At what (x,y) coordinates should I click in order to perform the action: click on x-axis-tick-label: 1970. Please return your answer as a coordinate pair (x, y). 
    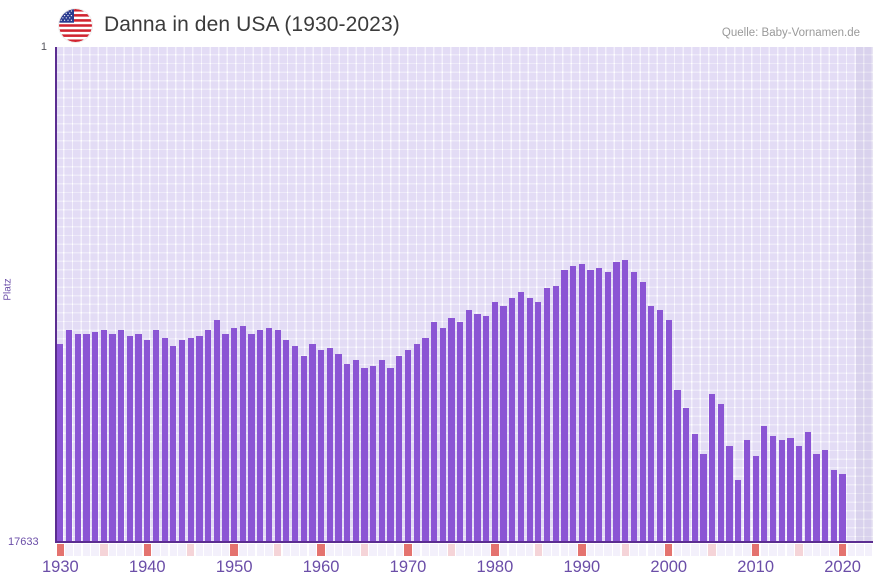
    Looking at the image, I should click on (408, 567).